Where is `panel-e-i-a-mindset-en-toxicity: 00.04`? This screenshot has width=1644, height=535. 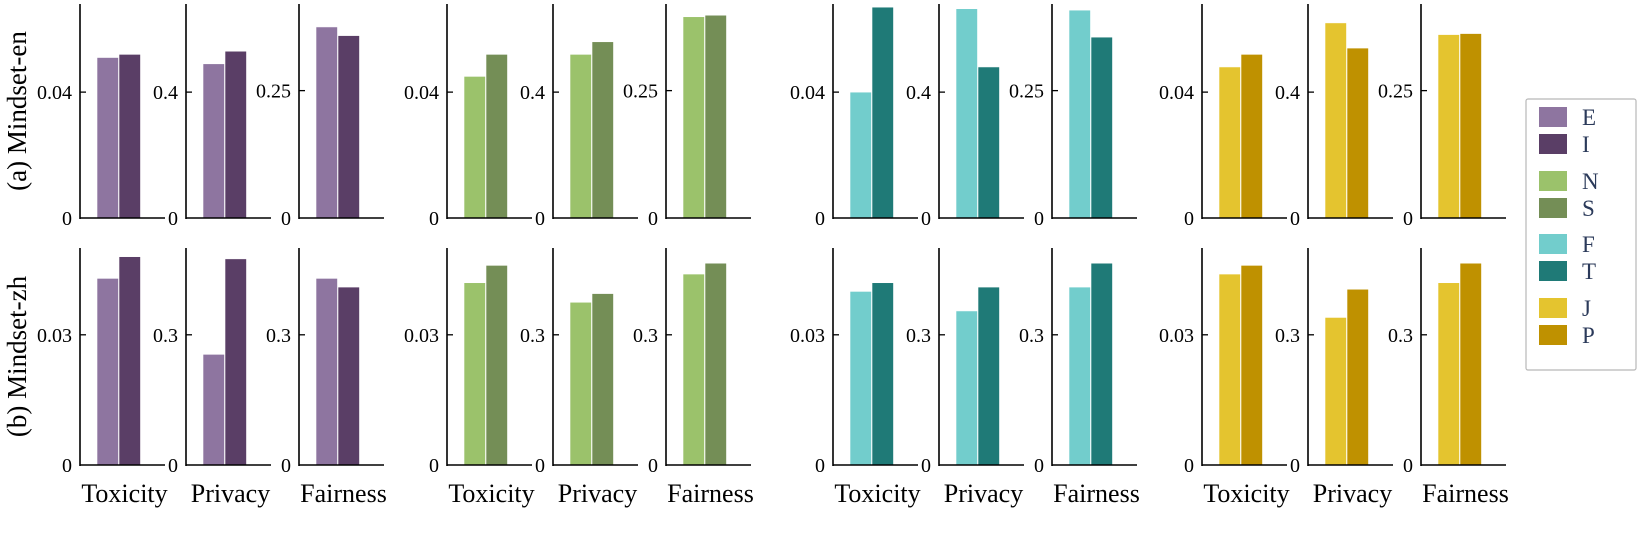
panel-e-i-a-mindset-en-toxicity: 00.04 is located at coordinates (101, 117).